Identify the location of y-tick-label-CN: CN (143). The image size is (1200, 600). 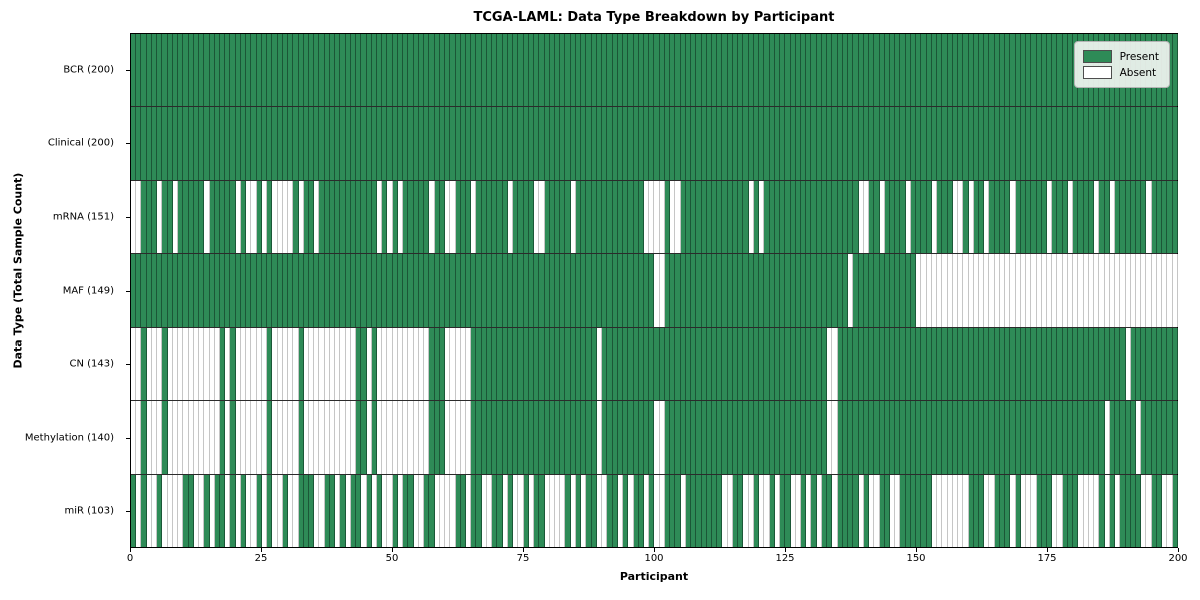
(91, 364).